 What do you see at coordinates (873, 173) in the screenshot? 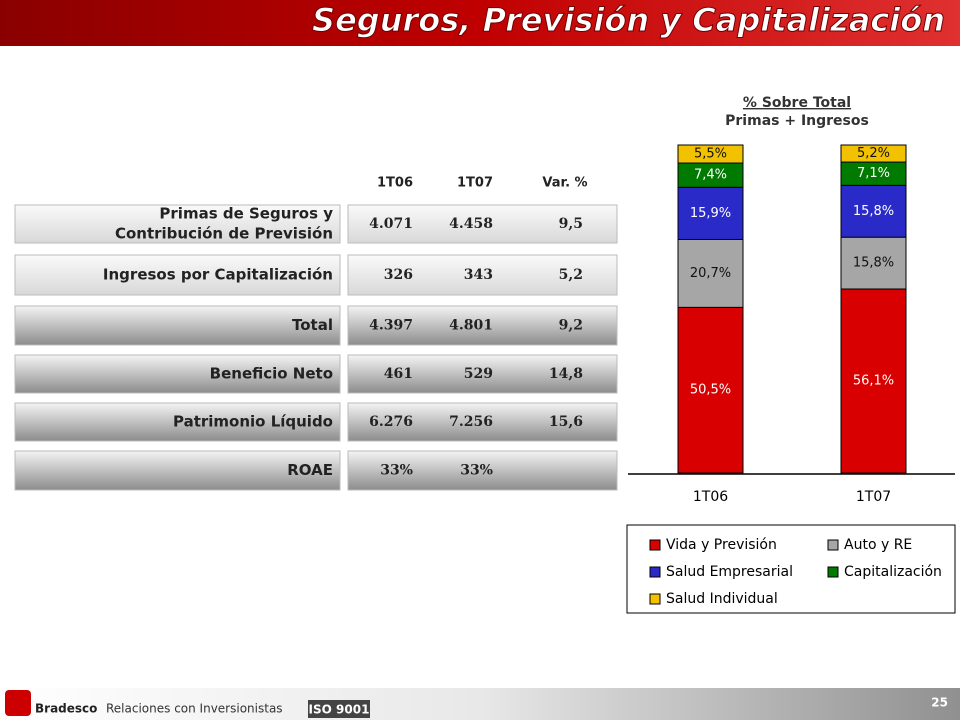
I see `data-label: 7,1%` at bounding box center [873, 173].